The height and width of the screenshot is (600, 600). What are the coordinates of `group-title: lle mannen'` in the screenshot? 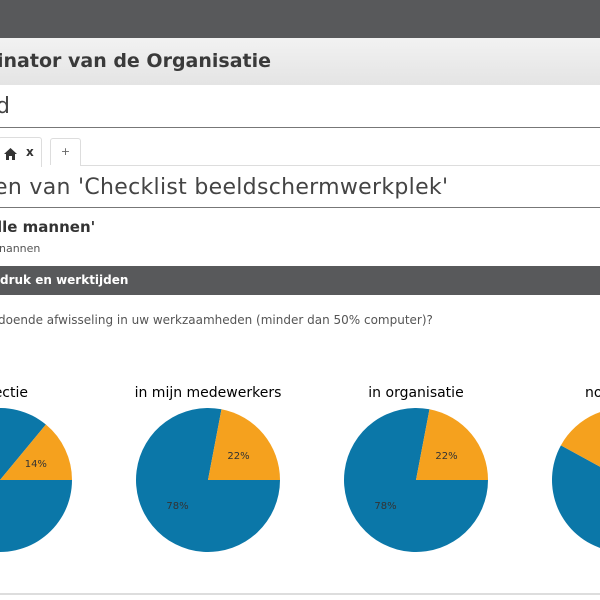 It's located at (48, 227).